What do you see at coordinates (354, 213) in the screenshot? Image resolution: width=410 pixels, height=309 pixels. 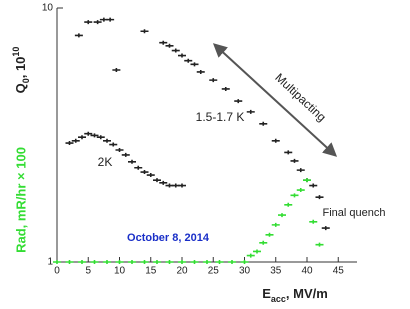 I see `annotation: Final quench` at bounding box center [354, 213].